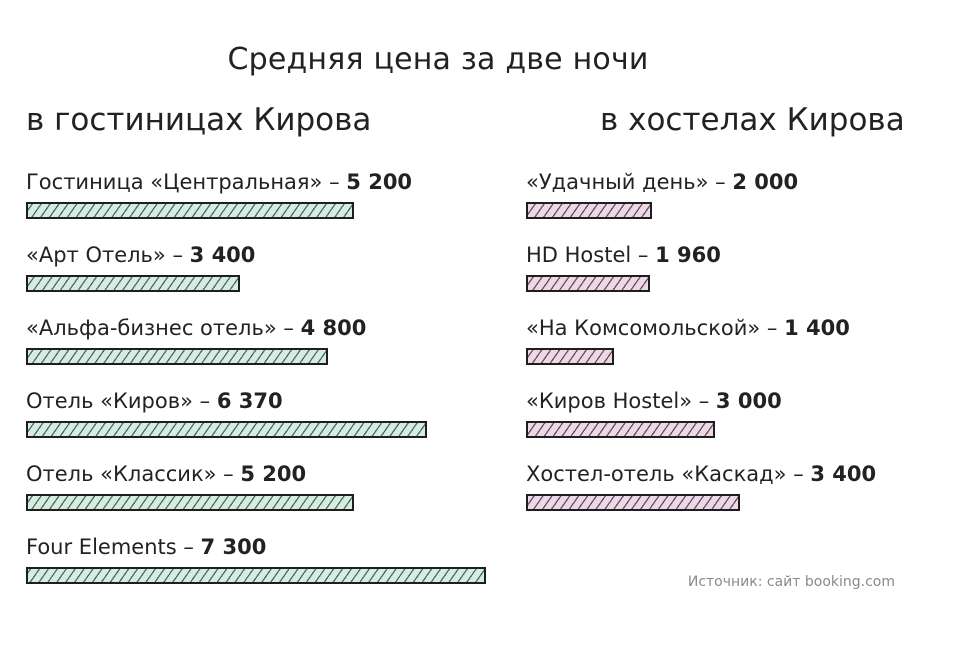 The width and height of the screenshot is (968, 657). I want to click on category-name: «Арт Отель», so click(96, 255).